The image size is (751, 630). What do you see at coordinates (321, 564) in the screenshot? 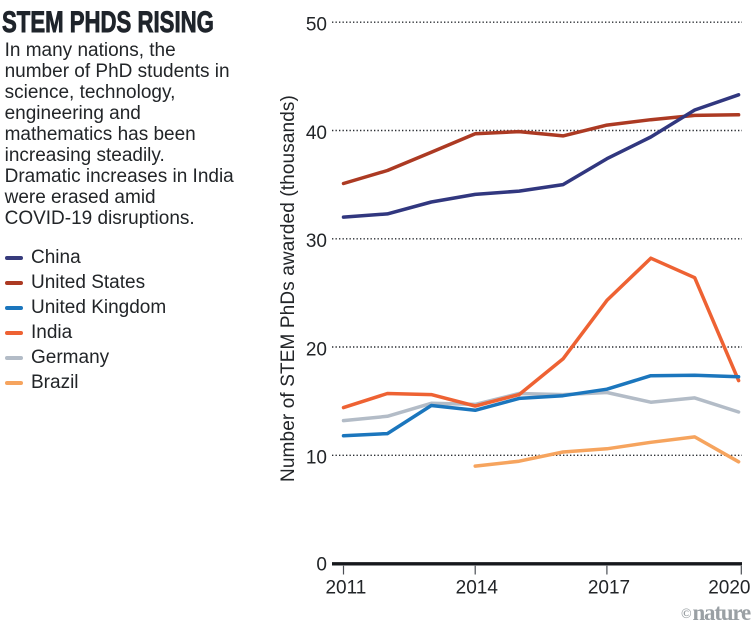
I see `svg-text: 0` at bounding box center [321, 564].